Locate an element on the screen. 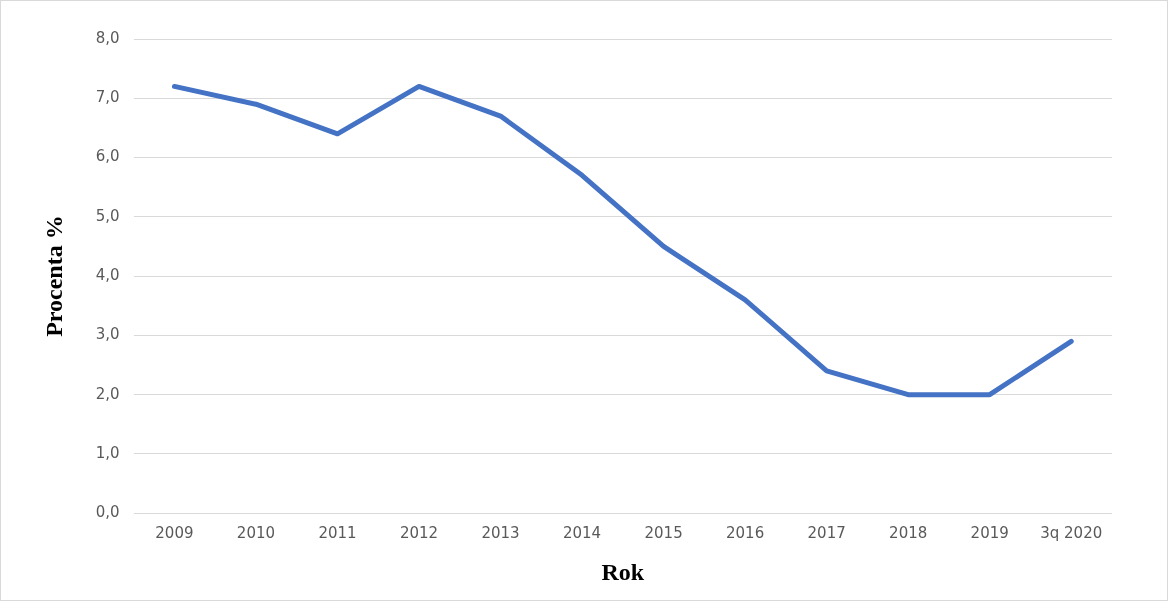  y-tick-label: 7,0 is located at coordinates (107, 97).